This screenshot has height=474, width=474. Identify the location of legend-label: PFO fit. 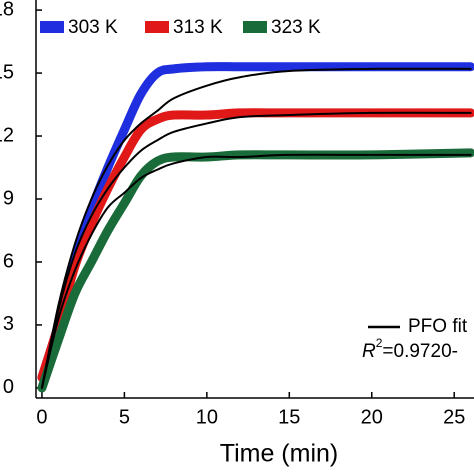
(438, 326).